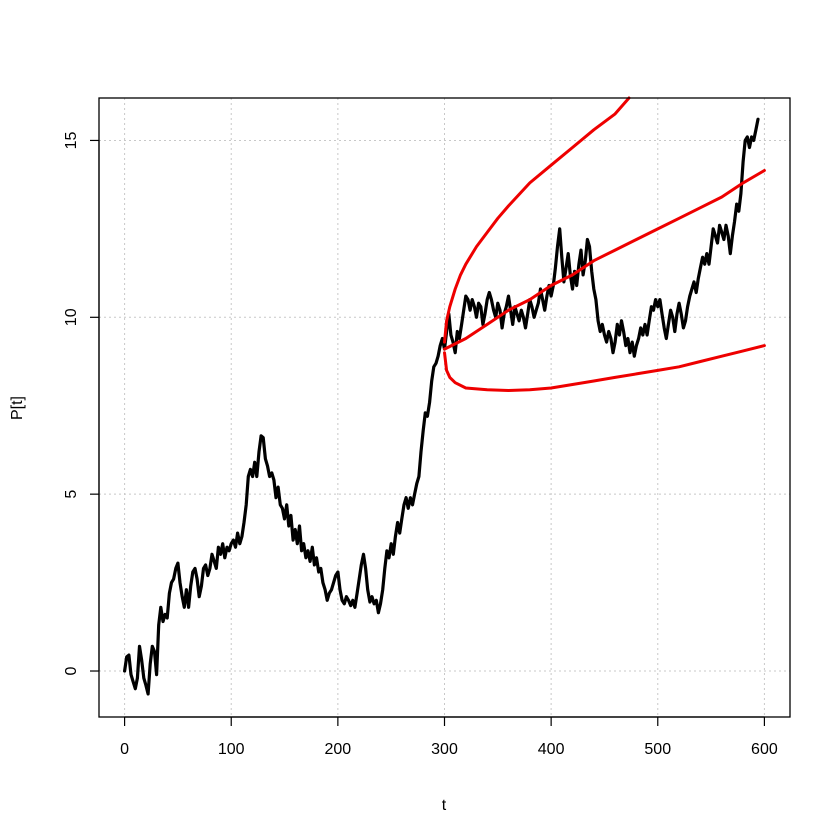  I want to click on x-tick-label: 500, so click(657, 749).